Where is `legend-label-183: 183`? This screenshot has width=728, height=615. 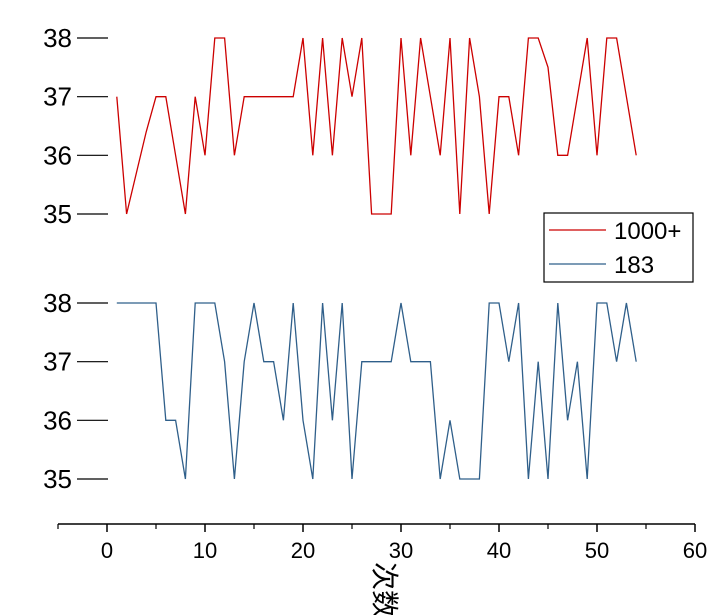
legend-label-183: 183 is located at coordinates (634, 265).